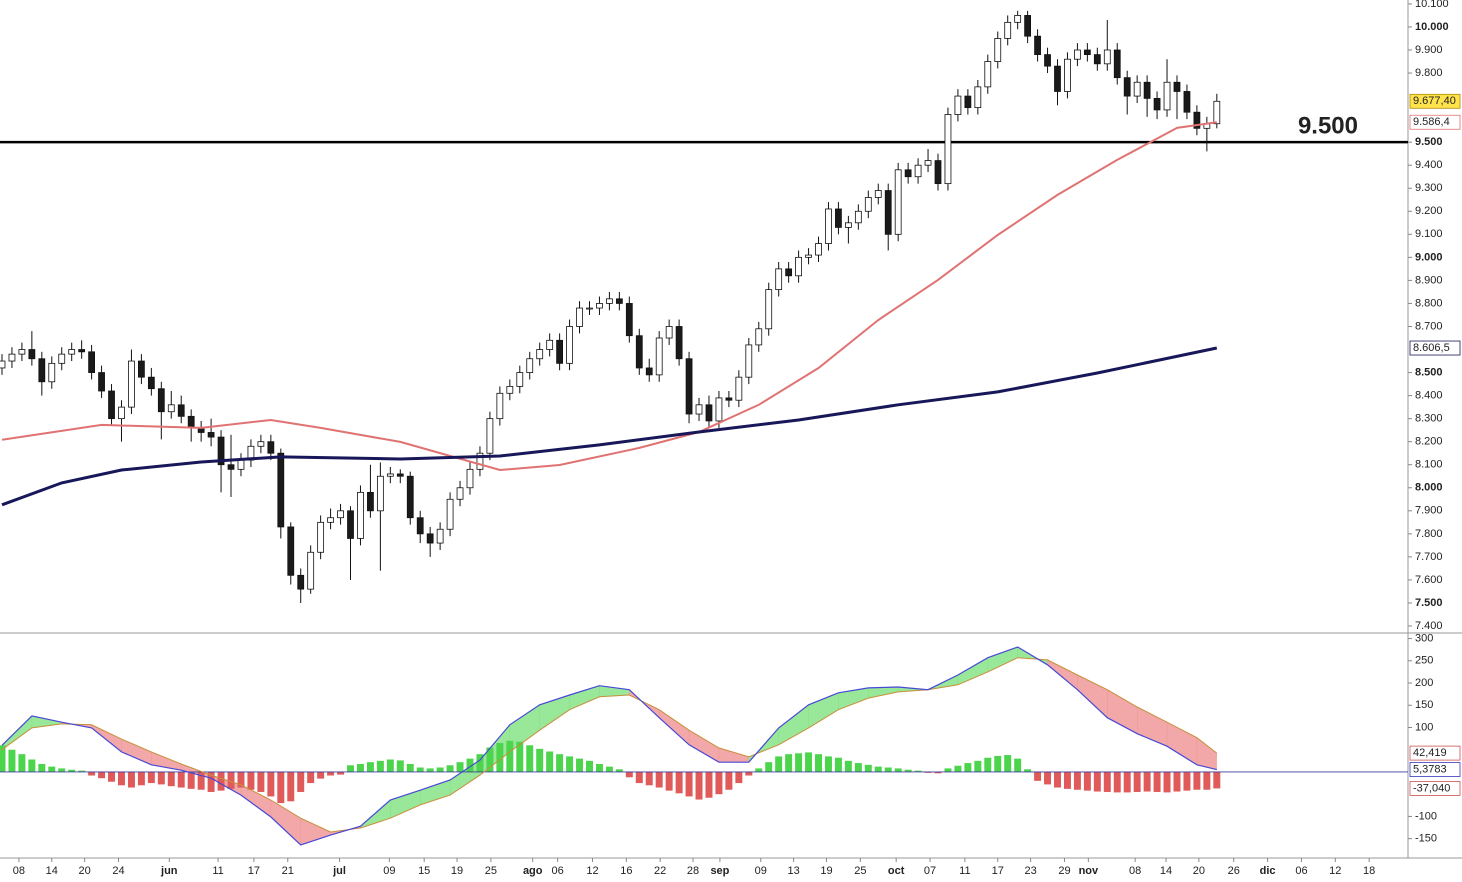 Image resolution: width=1462 pixels, height=882 pixels. I want to click on y-tick-label: 9.400, so click(1429, 165).